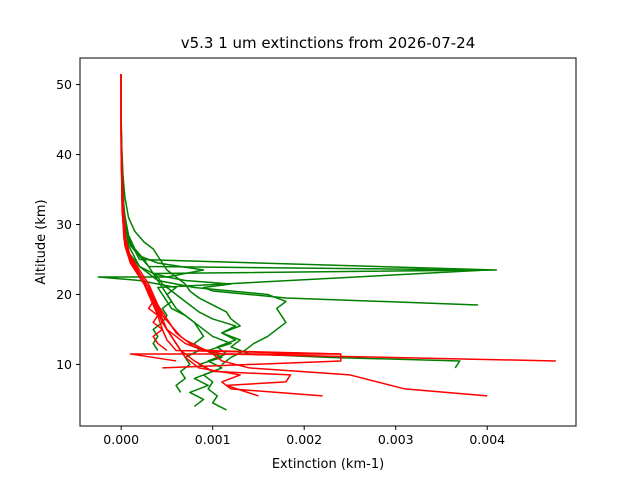 The image size is (640, 480). What do you see at coordinates (328, 43) in the screenshot?
I see `chart-title: v5.3 1 um extinctions from 2026-07-24` at bounding box center [328, 43].